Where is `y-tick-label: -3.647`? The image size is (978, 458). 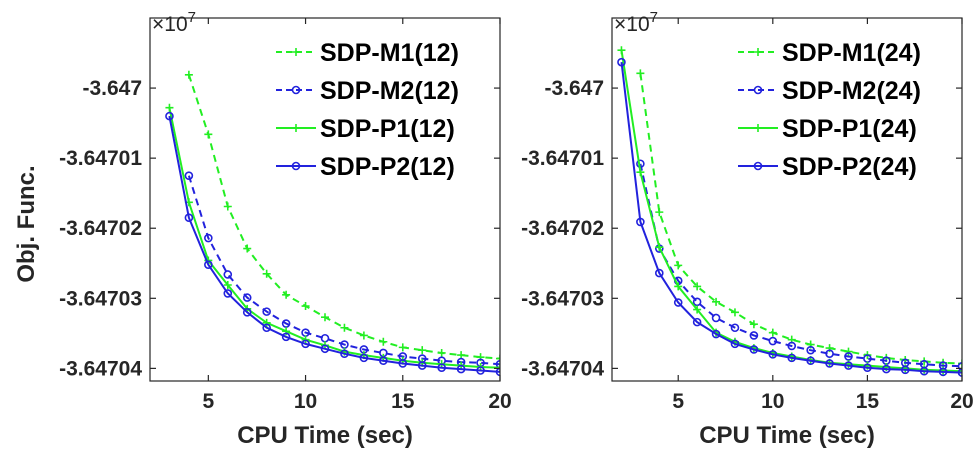 y-tick-label: -3.647 is located at coordinates (574, 88).